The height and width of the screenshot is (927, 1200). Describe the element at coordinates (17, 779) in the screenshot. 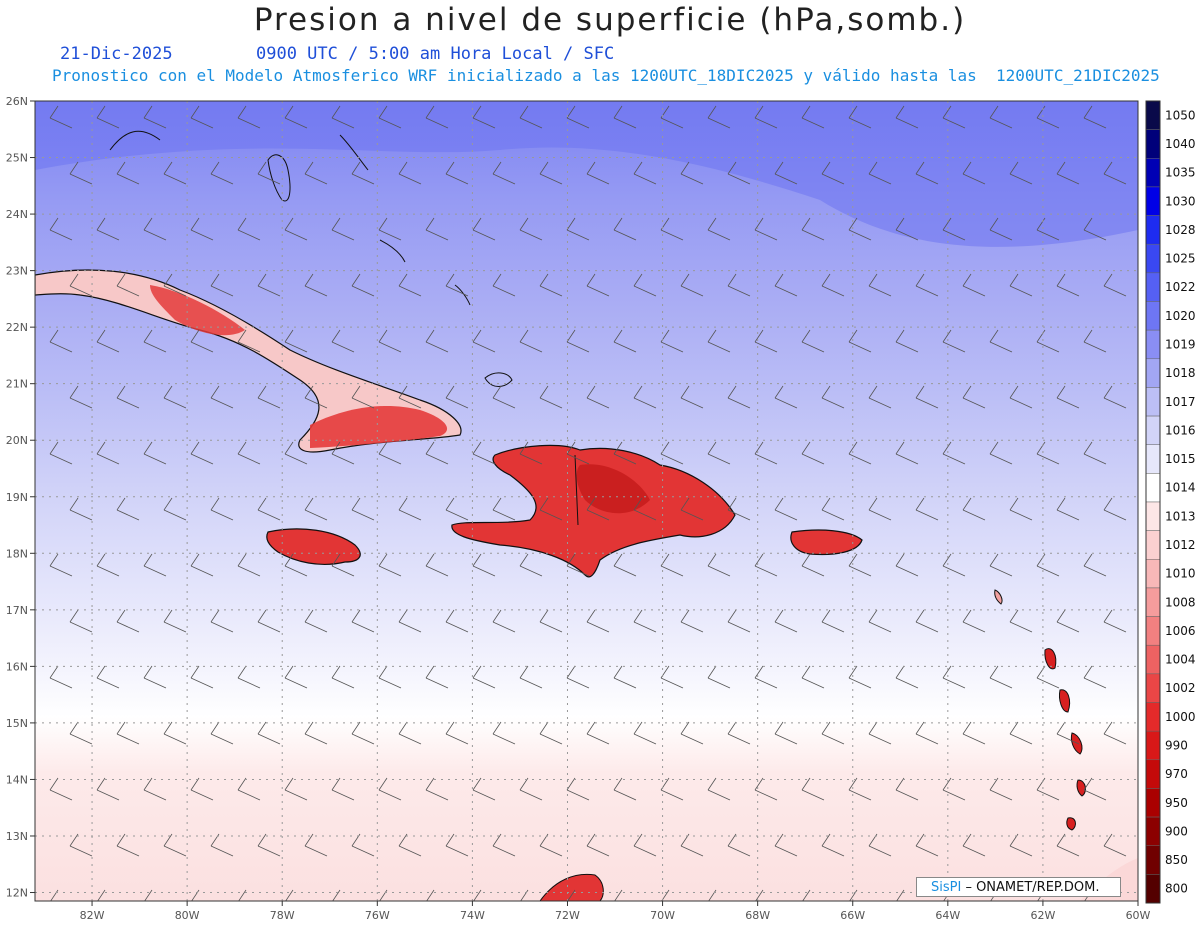

I see `lat-label: 14N` at that location.